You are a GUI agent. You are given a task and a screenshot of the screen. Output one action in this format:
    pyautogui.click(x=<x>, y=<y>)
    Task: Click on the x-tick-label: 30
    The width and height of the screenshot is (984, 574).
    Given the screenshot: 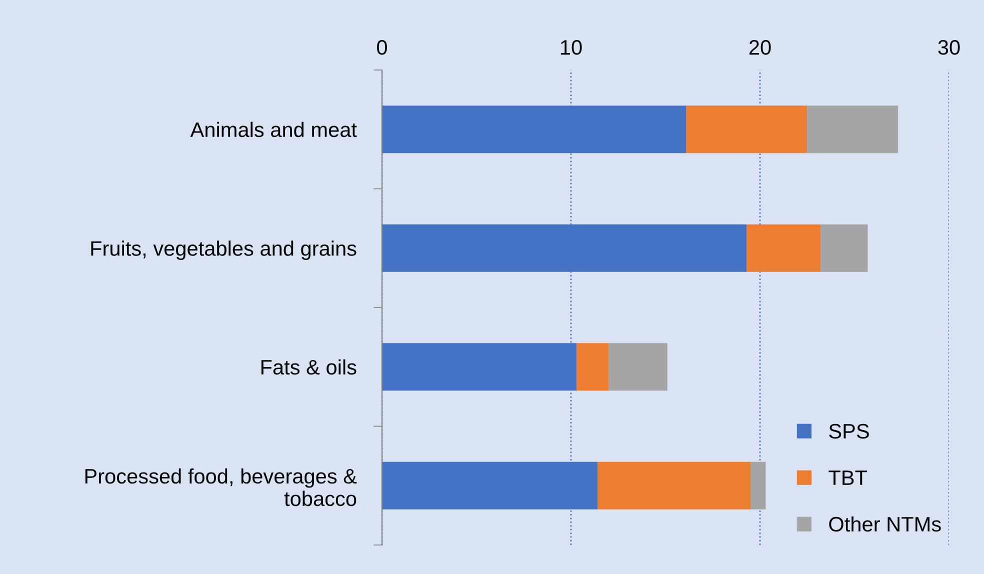 What is the action you would take?
    pyautogui.click(x=949, y=47)
    